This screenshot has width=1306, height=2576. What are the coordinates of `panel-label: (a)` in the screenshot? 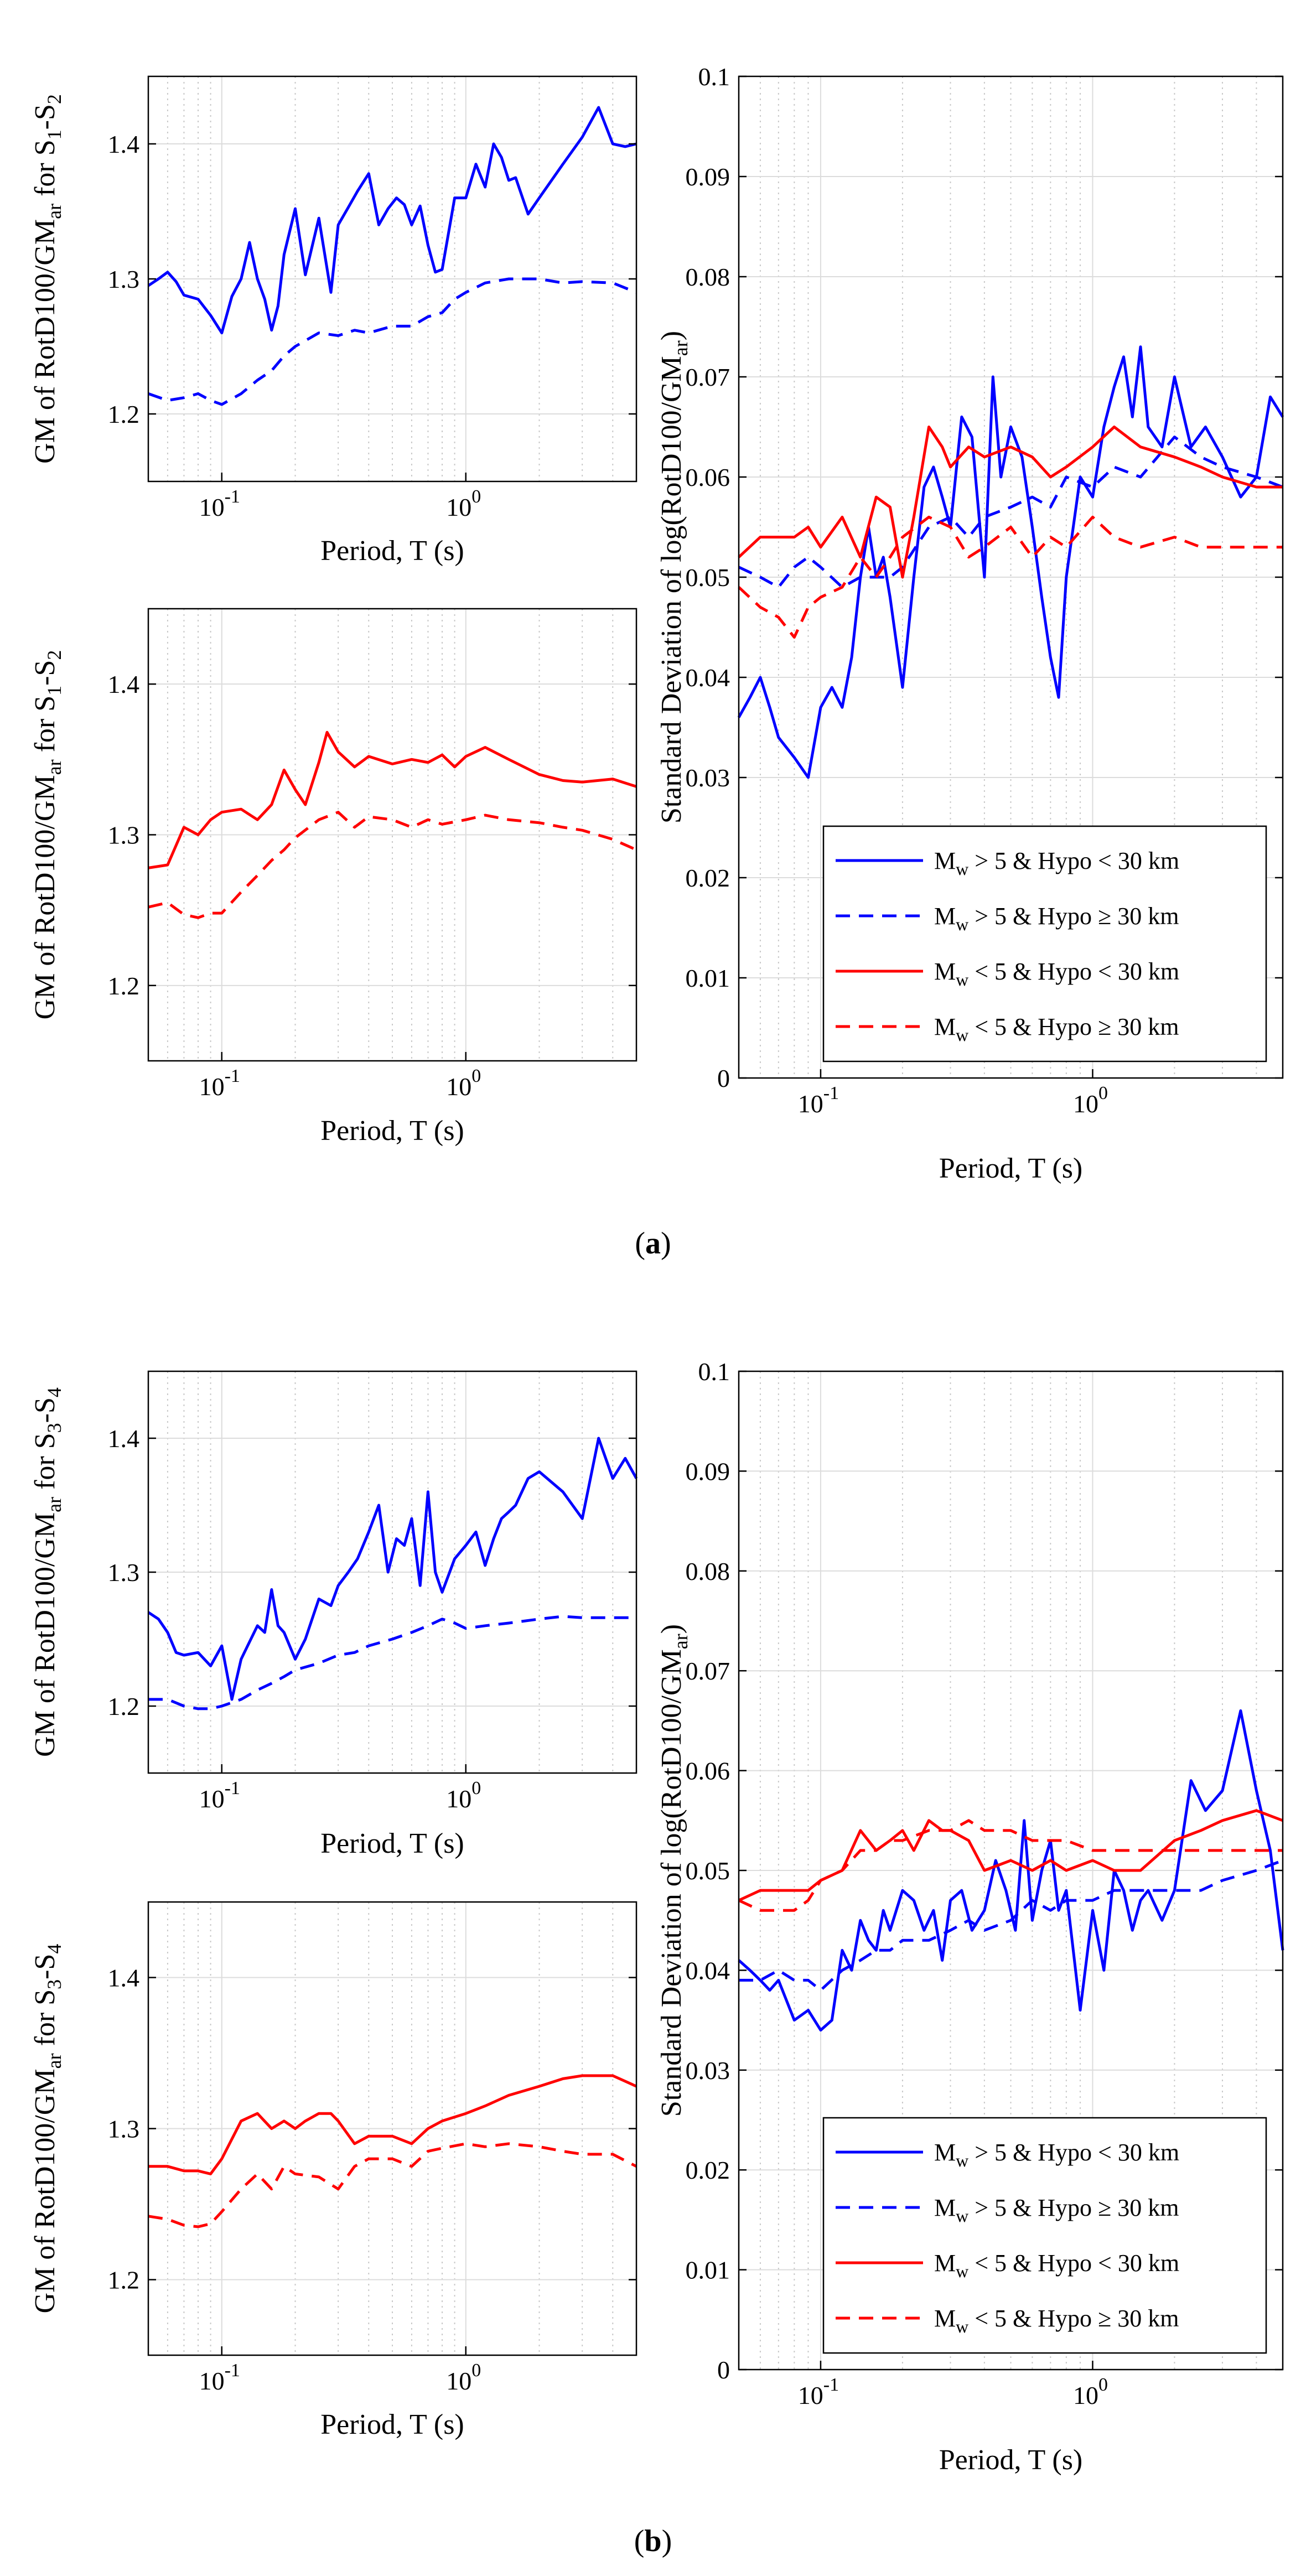 It's located at (653, 1243).